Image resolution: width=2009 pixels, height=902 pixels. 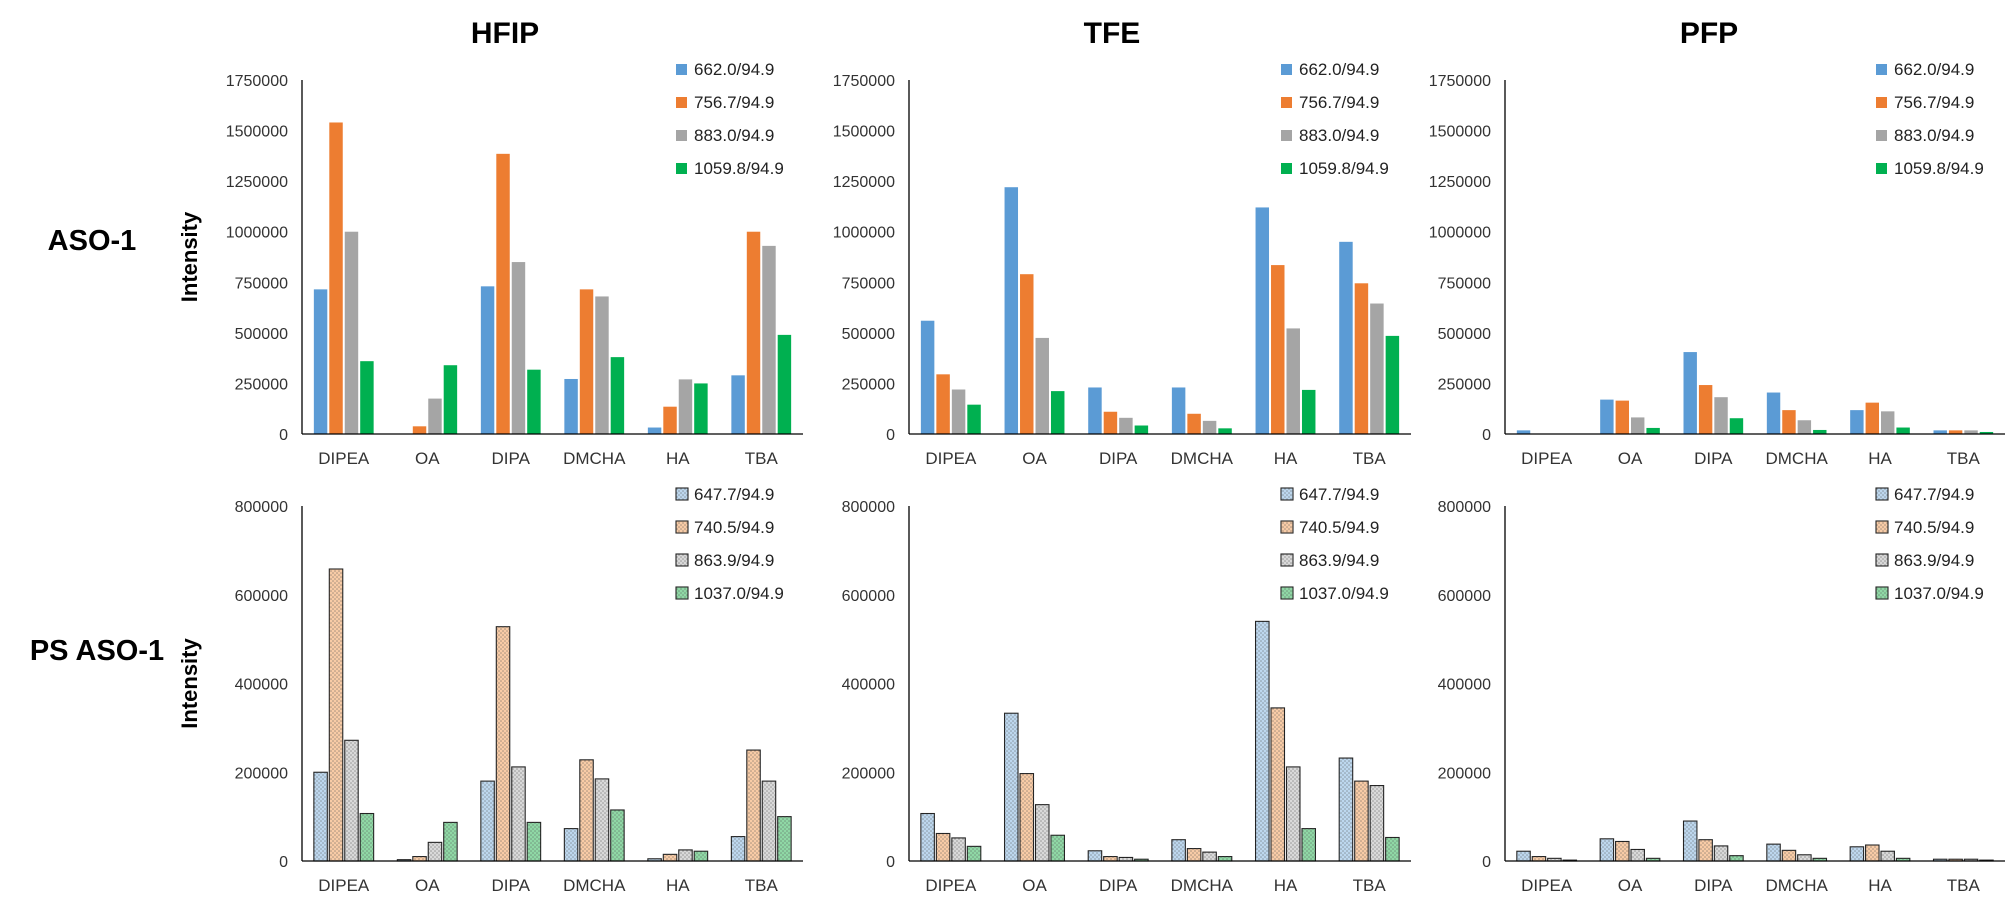 What do you see at coordinates (261, 596) in the screenshot?
I see `y-tick-label: 600000` at bounding box center [261, 596].